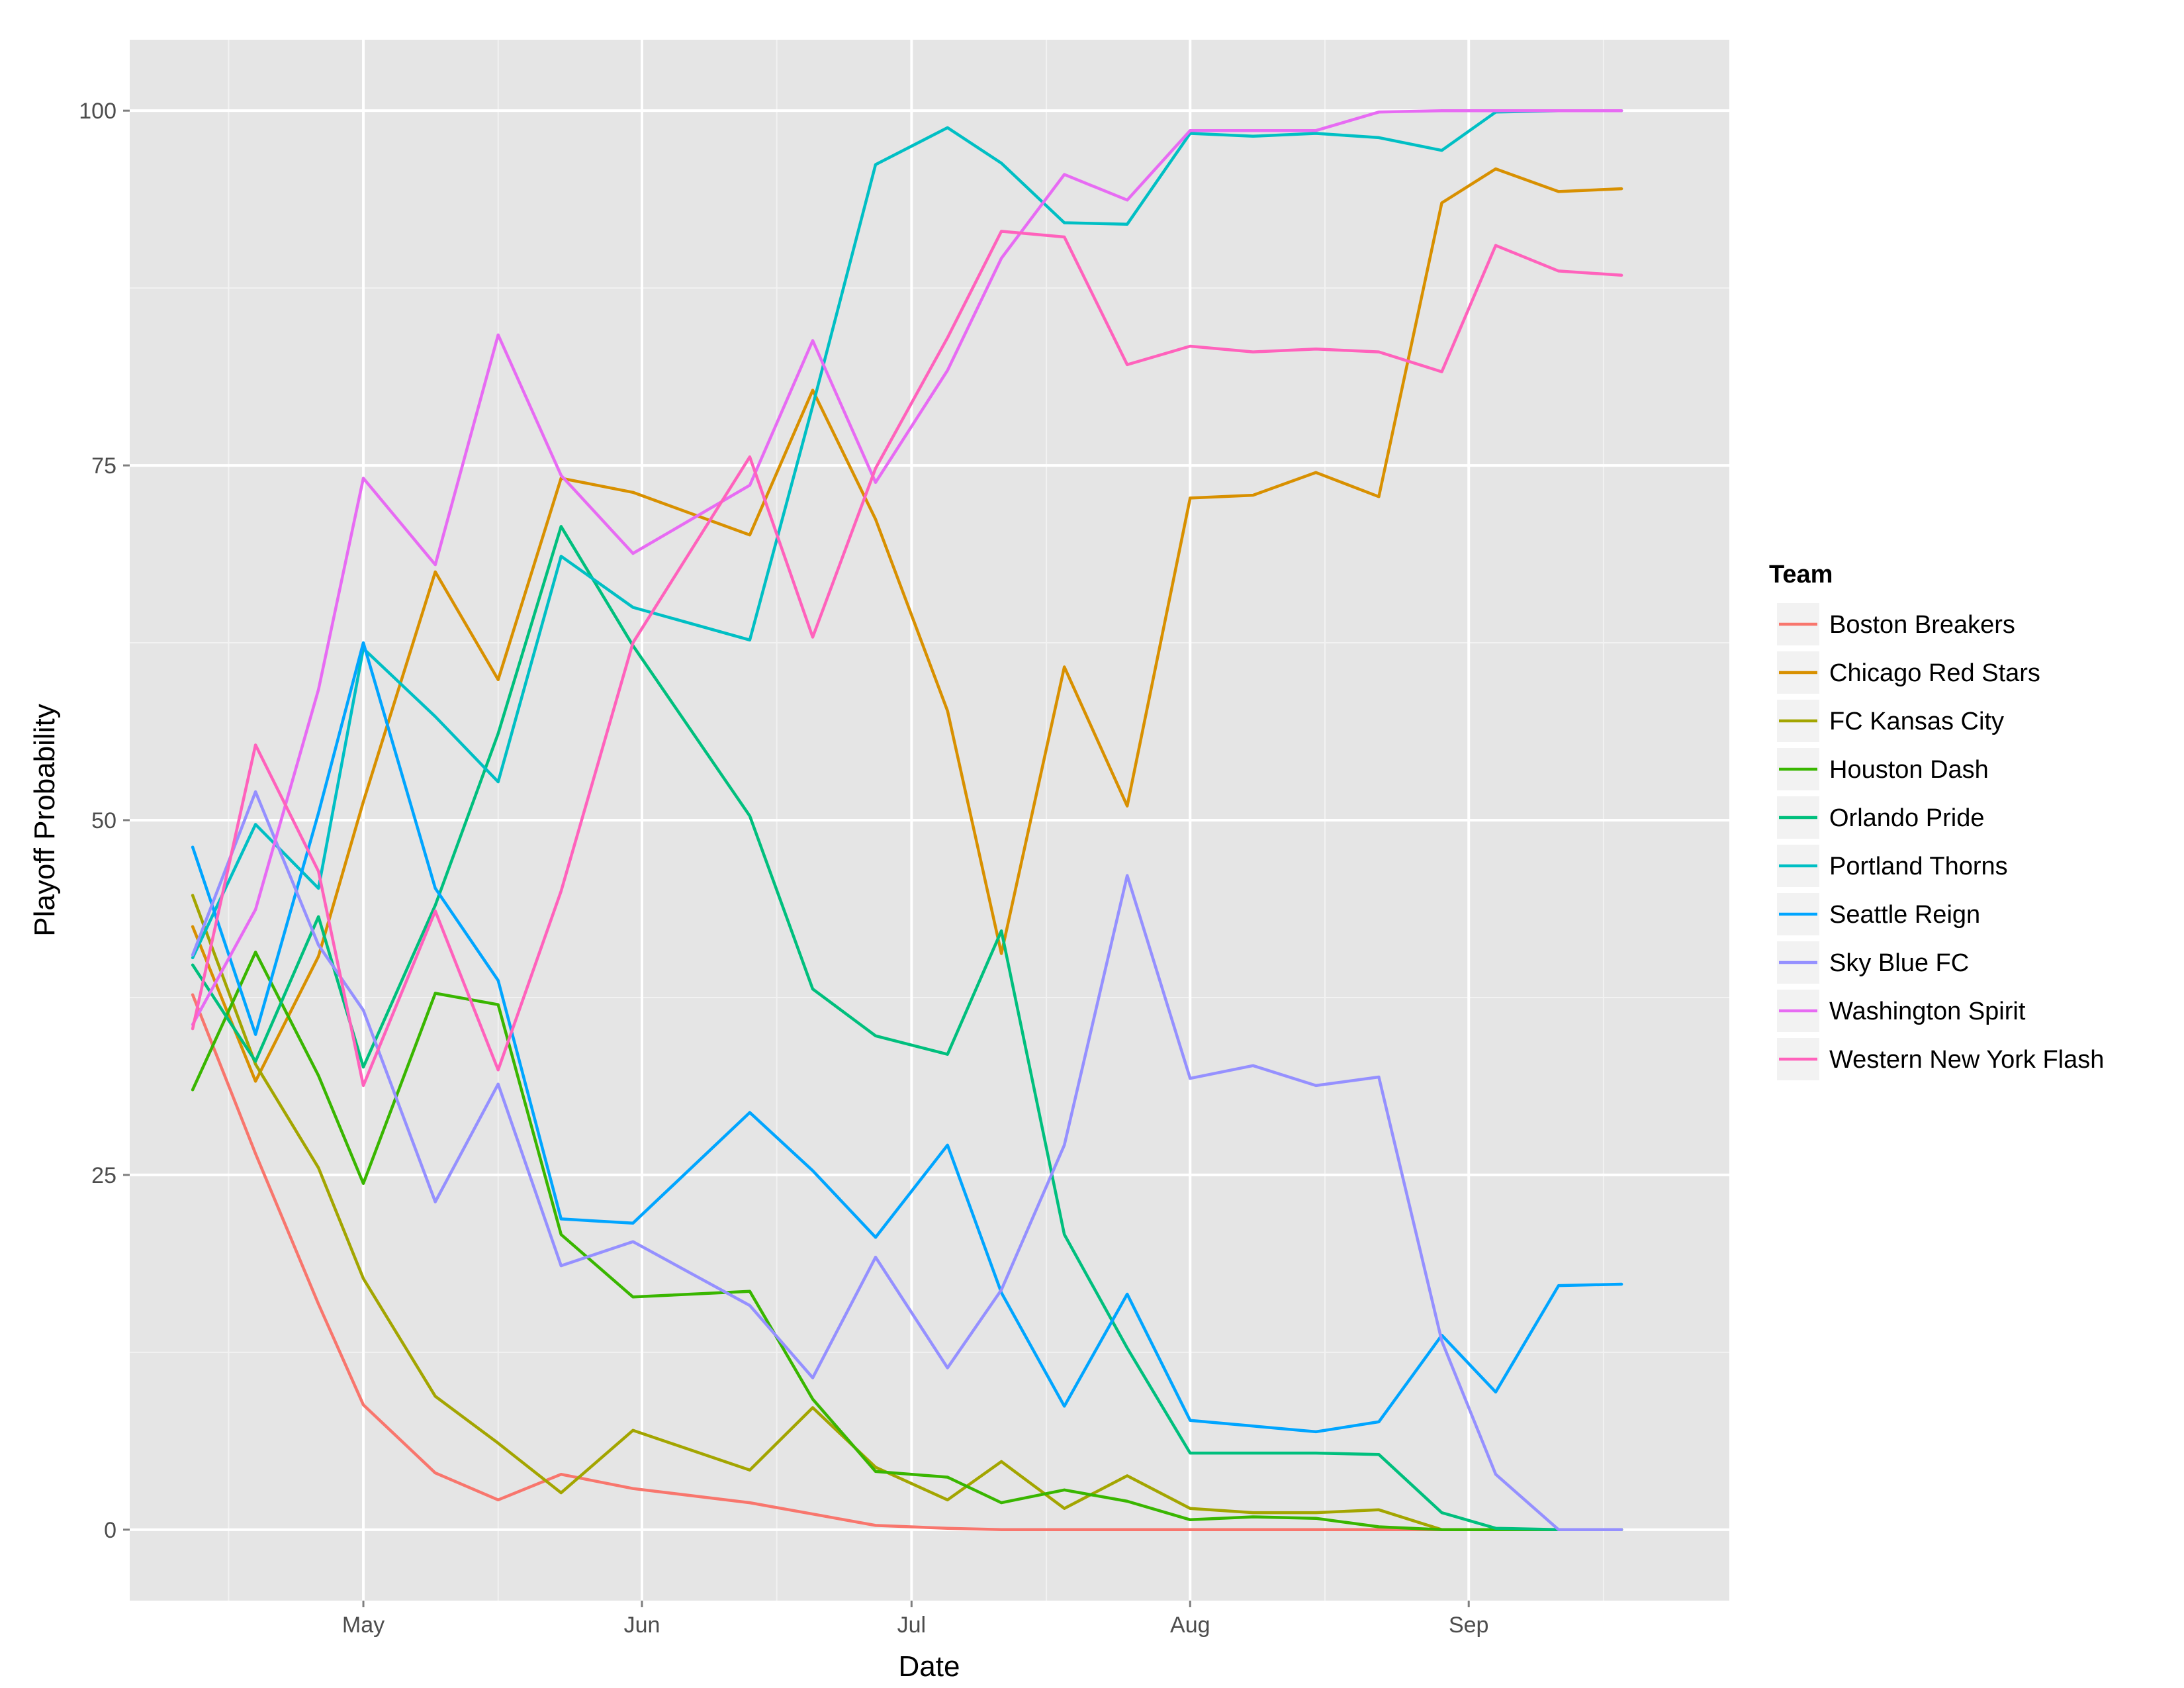 The width and height of the screenshot is (2184, 1688). What do you see at coordinates (1469, 1625) in the screenshot?
I see `x-tick-label: Sep` at bounding box center [1469, 1625].